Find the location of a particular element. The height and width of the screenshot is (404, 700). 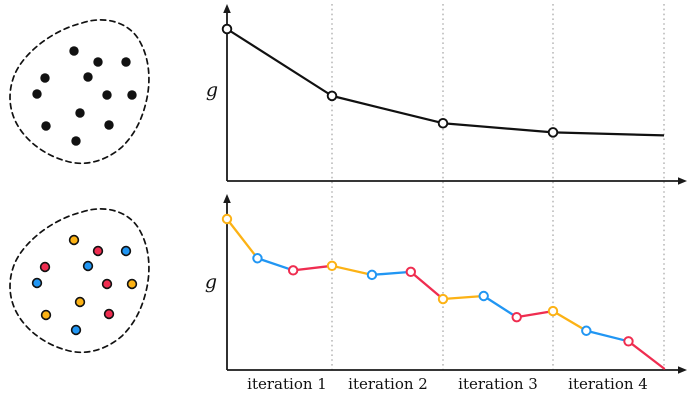

top-chart-ylabel: g is located at coordinates (212, 90).